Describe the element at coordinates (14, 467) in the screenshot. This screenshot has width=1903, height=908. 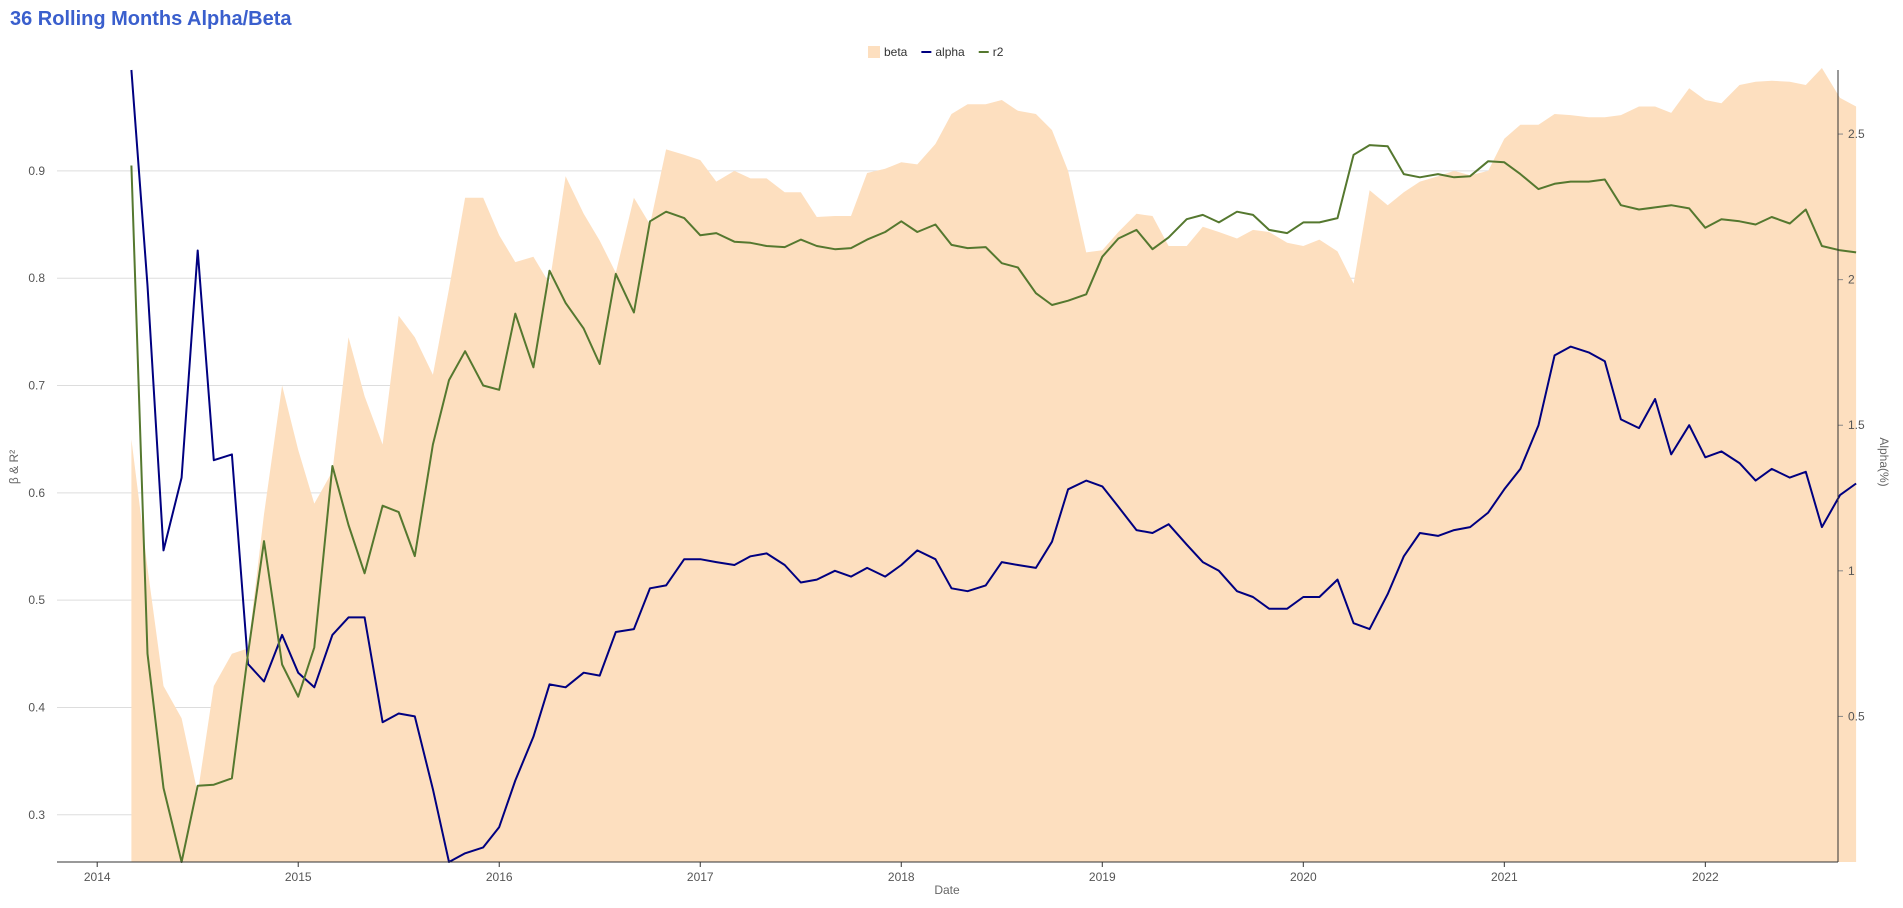
I see `y-axis-left-title: β & R²` at that location.